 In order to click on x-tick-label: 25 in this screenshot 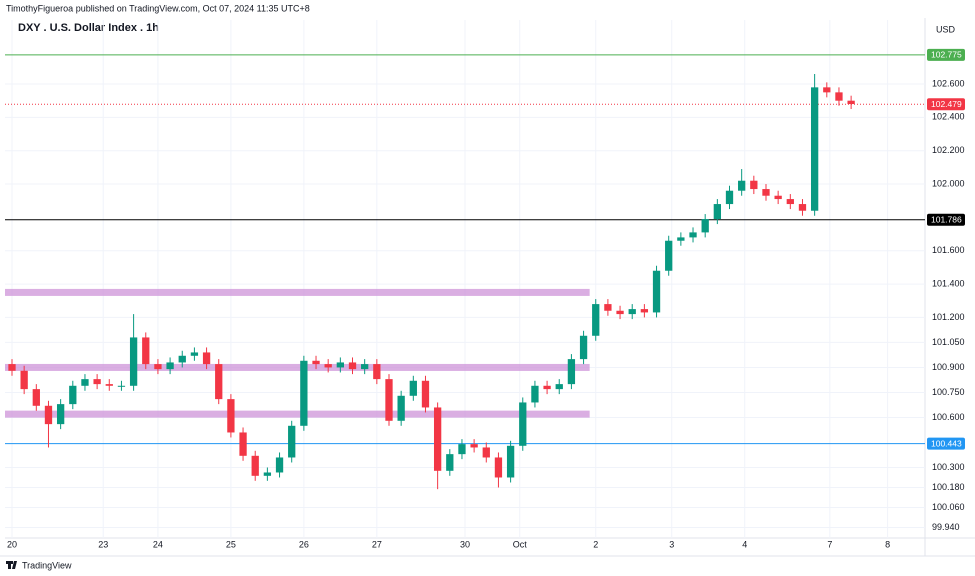, I will do `click(231, 544)`.